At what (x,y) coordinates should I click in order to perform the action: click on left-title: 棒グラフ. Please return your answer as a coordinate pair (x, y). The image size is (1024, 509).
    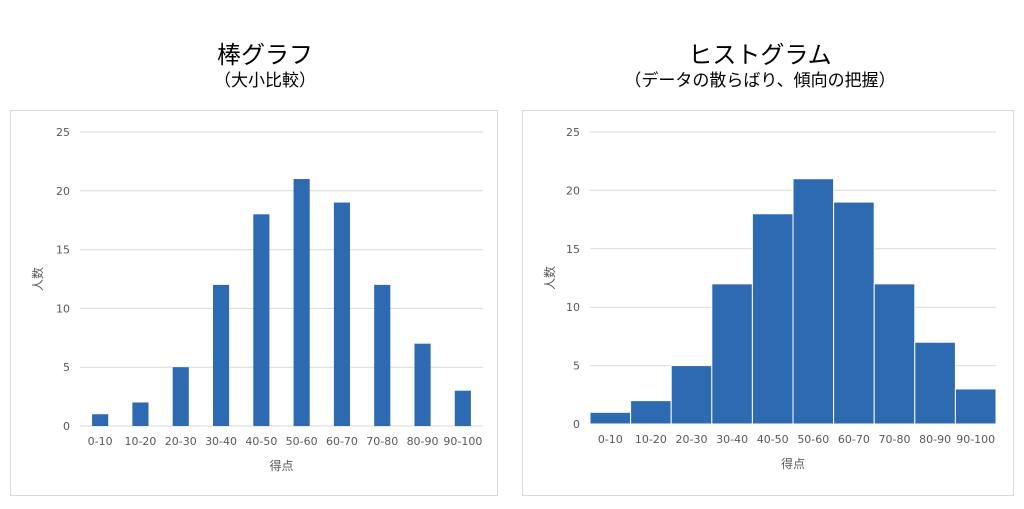
    Looking at the image, I should click on (265, 55).